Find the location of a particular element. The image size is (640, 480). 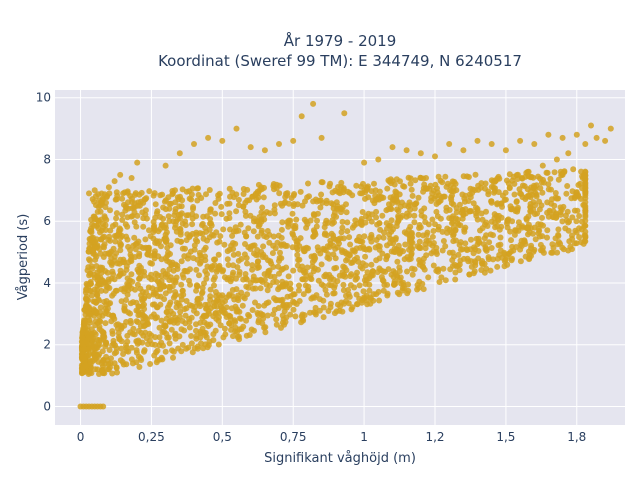

y-tick-label: 8 is located at coordinates (47, 159).